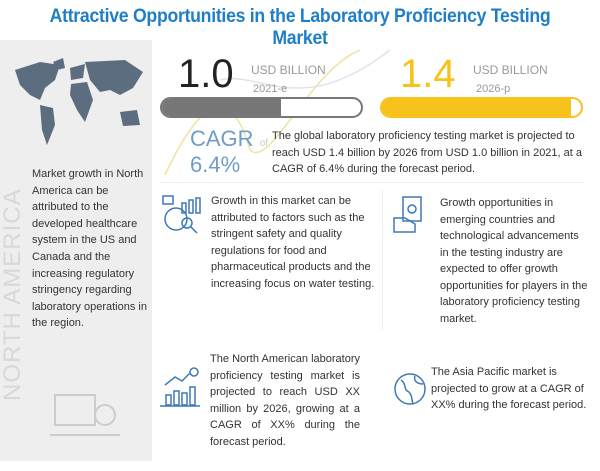  Describe the element at coordinates (428, 74) in the screenshot. I see `value-2026: 1.4` at that location.